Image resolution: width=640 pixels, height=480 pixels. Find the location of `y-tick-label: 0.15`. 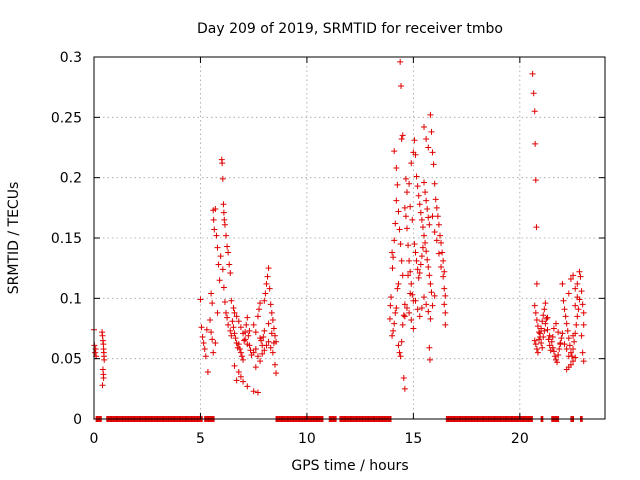

y-tick-label: 0.15 is located at coordinates (66, 239).